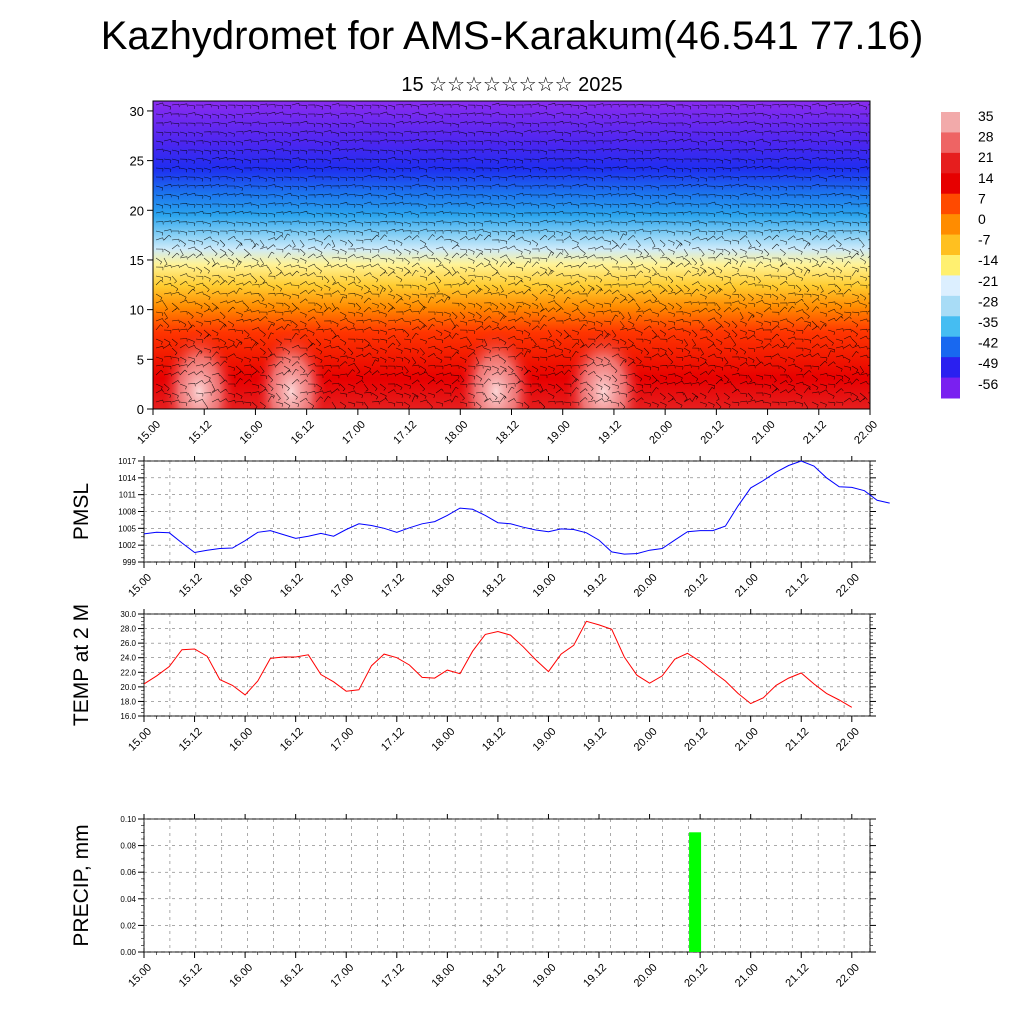 The width and height of the screenshot is (1024, 1024). I want to click on temp-ytick-label: 22.0, so click(128, 672).